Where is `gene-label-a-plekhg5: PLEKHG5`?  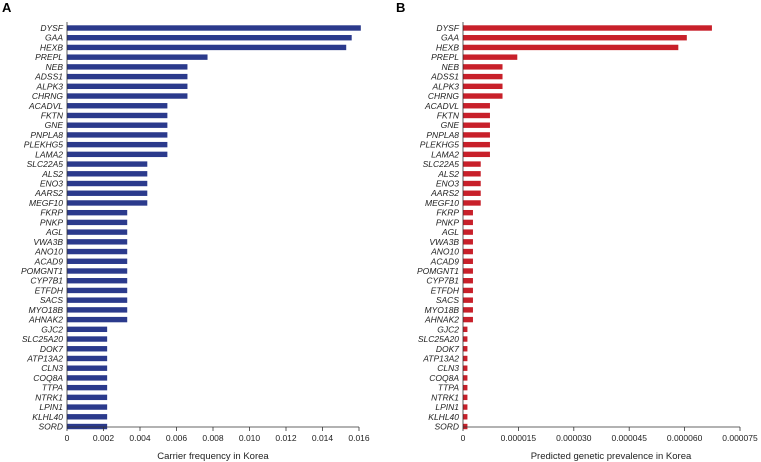
gene-label-a-plekhg5: PLEKHG5 is located at coordinates (43, 145).